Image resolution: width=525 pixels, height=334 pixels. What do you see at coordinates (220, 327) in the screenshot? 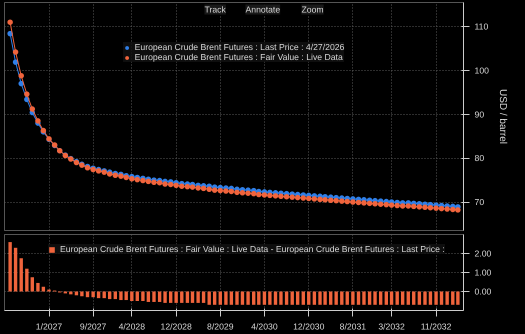
I see `x-tick-label: 8/2029` at bounding box center [220, 327].